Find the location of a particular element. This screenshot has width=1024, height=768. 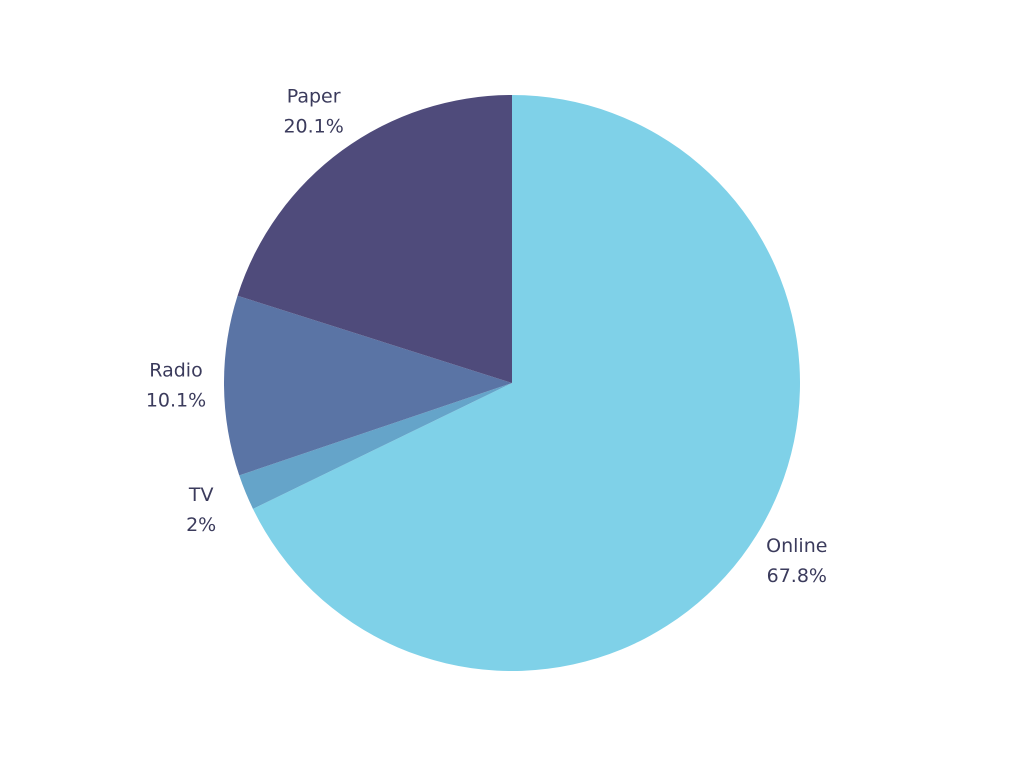

slice-category-label: TV is located at coordinates (201, 495).